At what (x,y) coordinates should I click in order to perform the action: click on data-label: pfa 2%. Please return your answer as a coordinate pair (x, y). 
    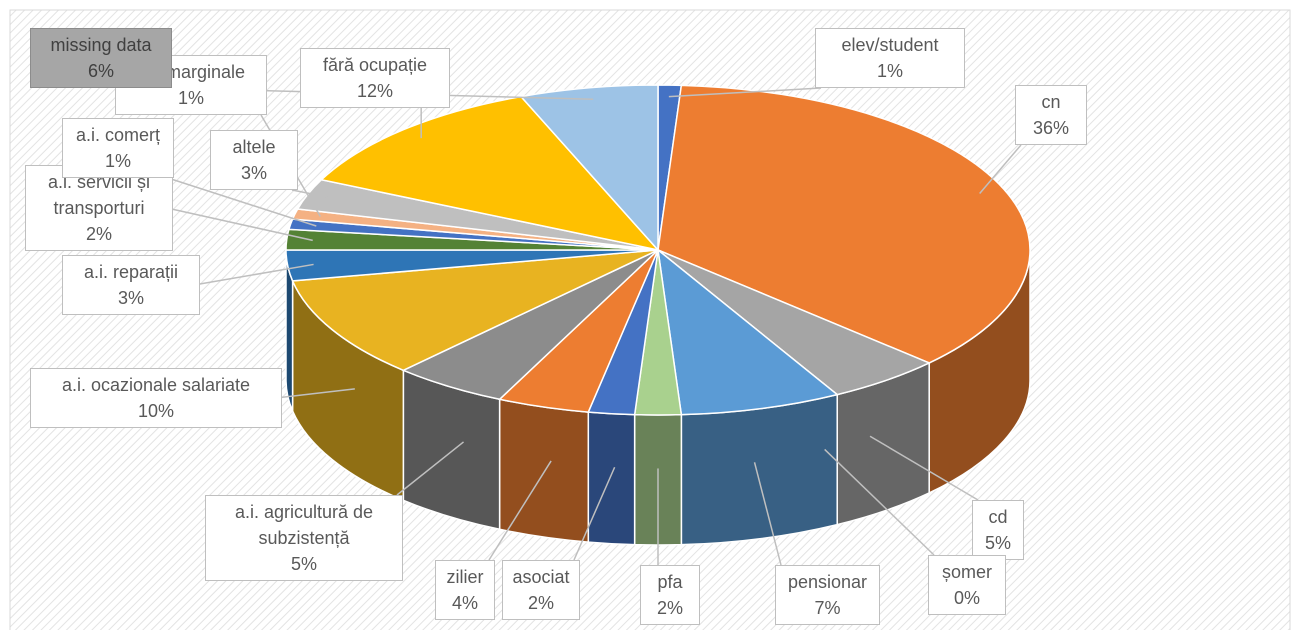
    Looking at the image, I should click on (670, 595).